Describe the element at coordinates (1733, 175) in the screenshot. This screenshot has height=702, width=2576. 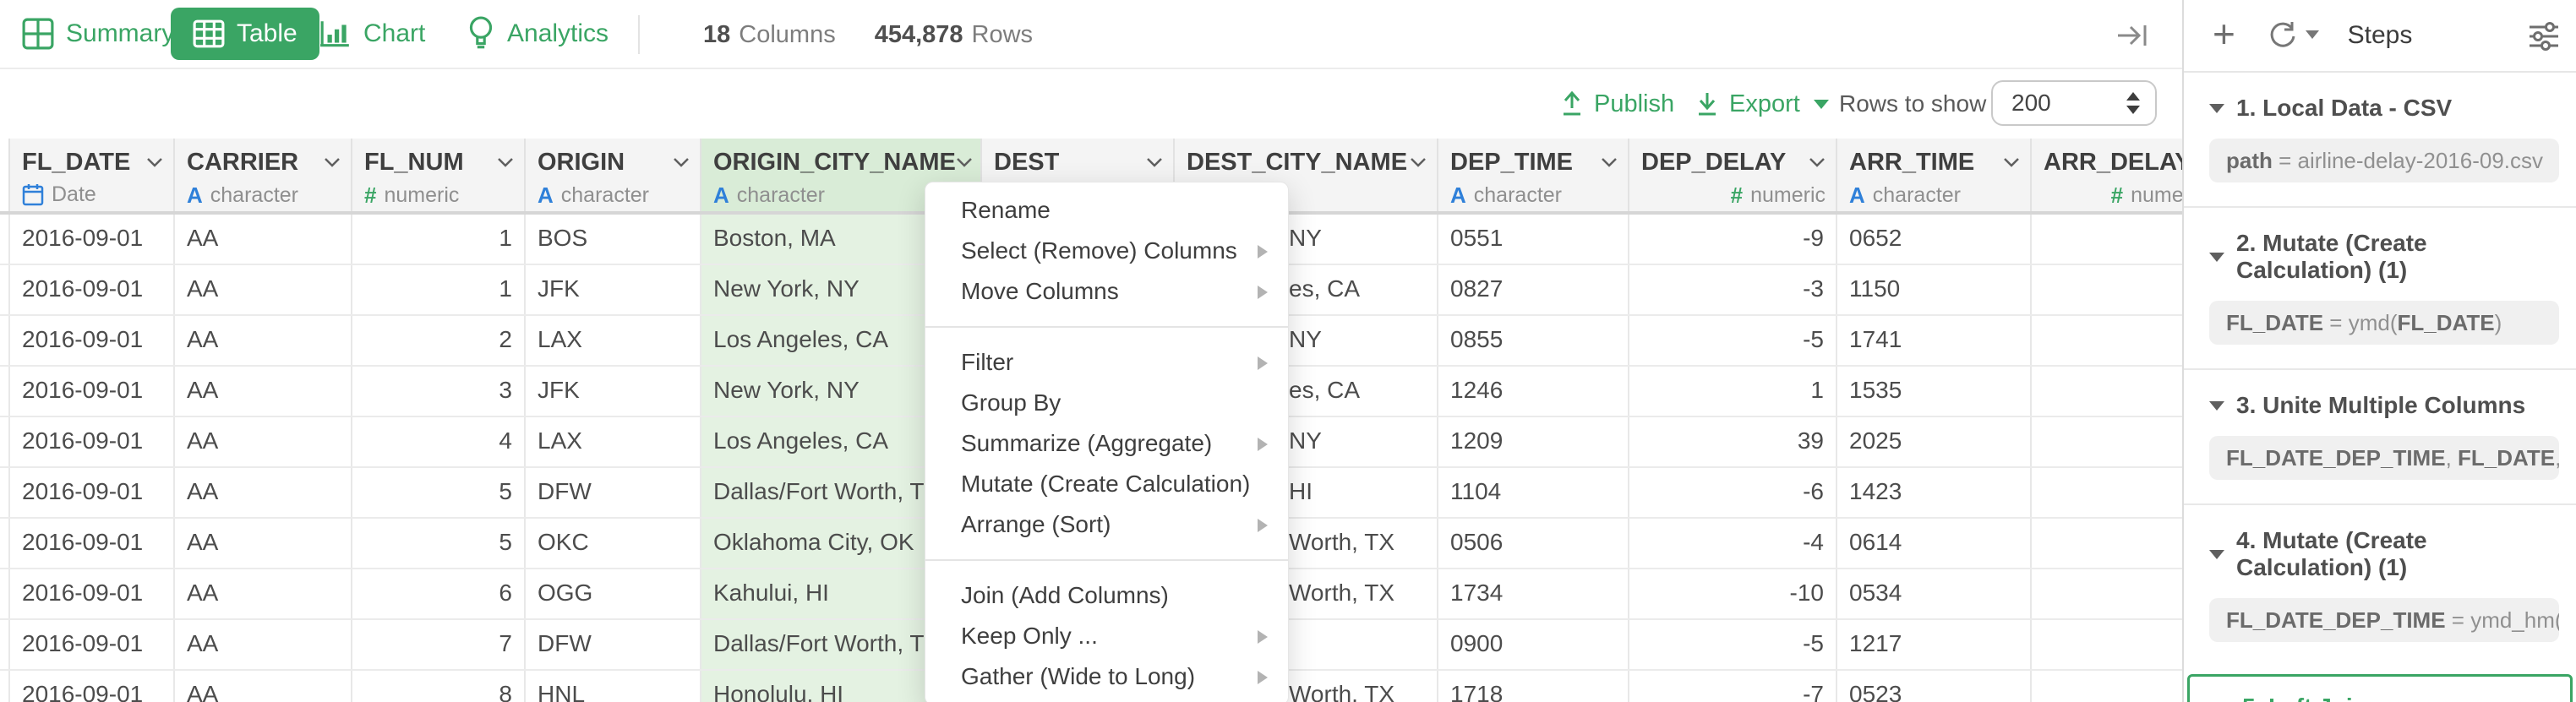
I see `column-header-dep-delay: DEP_DELAY # numeric` at that location.